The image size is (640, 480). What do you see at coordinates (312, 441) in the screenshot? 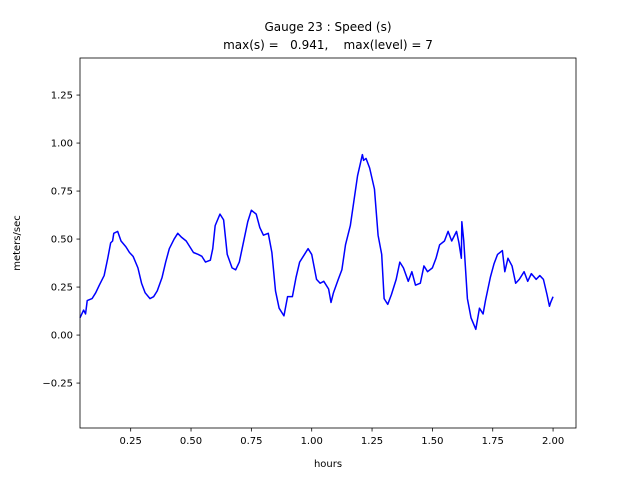
I see `x-tick-label: 1.00` at bounding box center [312, 441].